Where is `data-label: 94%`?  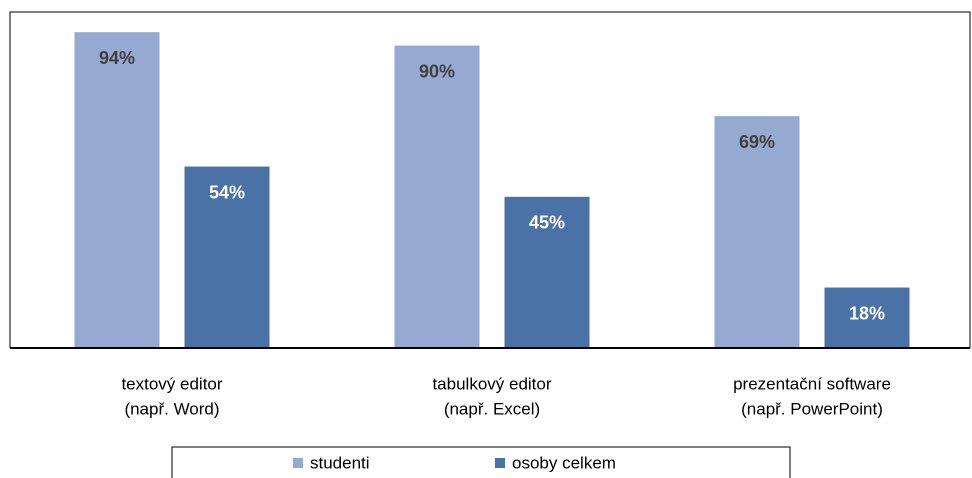
data-label: 94% is located at coordinates (117, 58).